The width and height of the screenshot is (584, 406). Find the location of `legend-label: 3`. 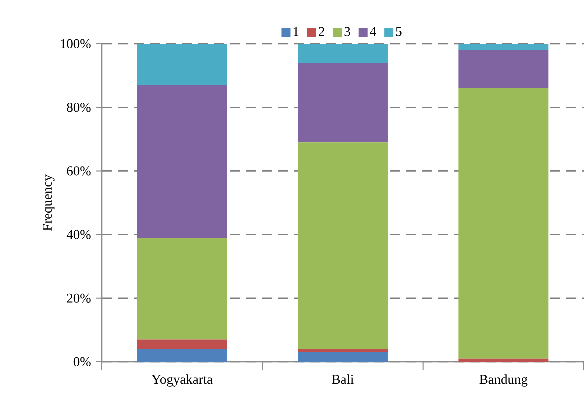

legend-label: 3 is located at coordinates (347, 31).